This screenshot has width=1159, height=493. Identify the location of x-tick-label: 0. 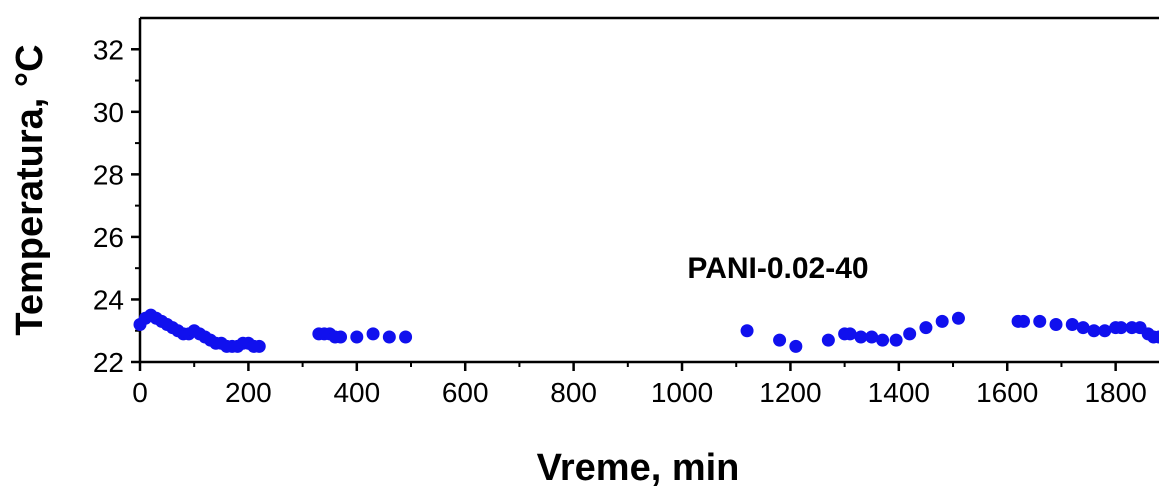
(140, 392).